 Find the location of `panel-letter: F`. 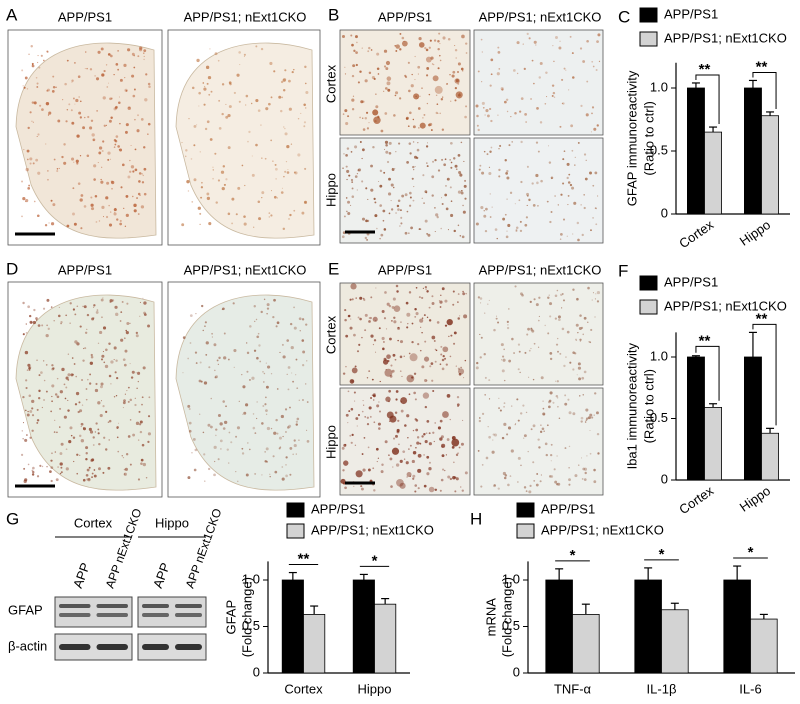

panel-letter: F is located at coordinates (623, 270).